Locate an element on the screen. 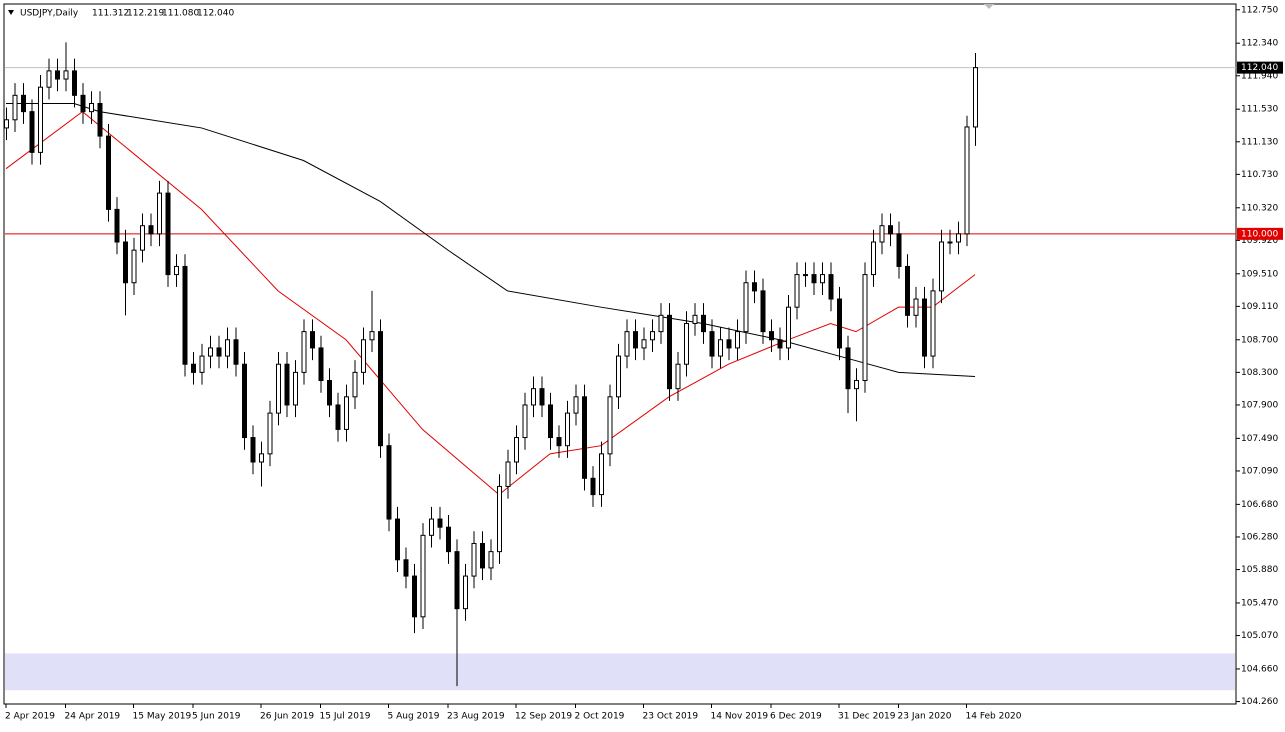 The image size is (1285, 732). header-value: 112.040 is located at coordinates (215, 14).